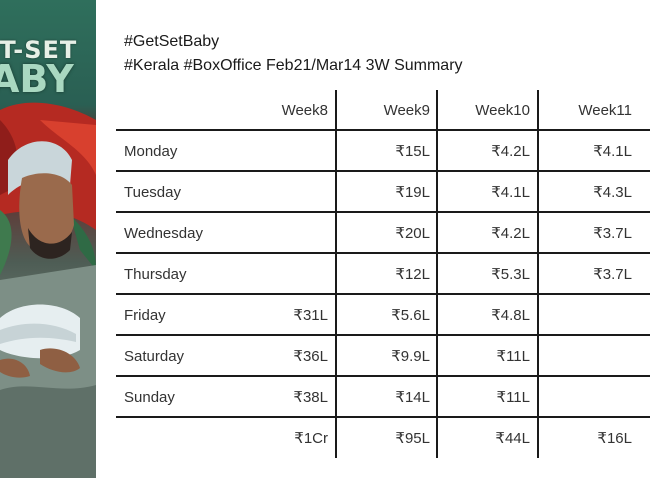 Image resolution: width=669 pixels, height=478 pixels. I want to click on movie-poster: ET-SET ABY, so click(48, 239).